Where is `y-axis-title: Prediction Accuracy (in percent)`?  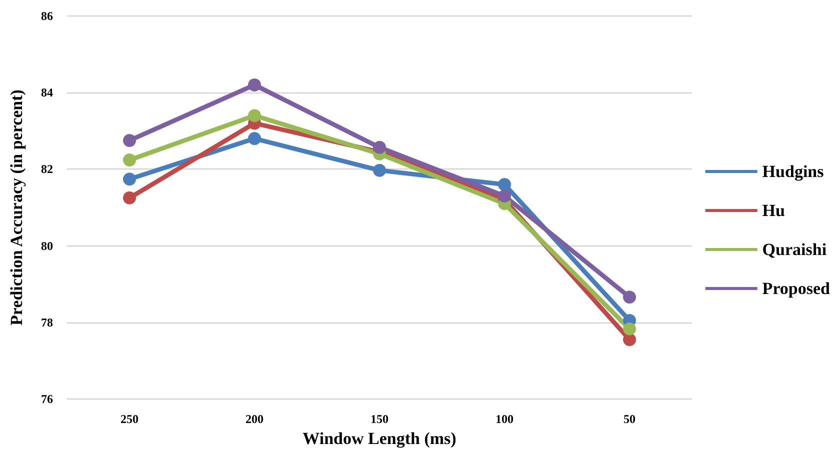
y-axis-title: Prediction Accuracy (in percent) is located at coordinates (16, 208).